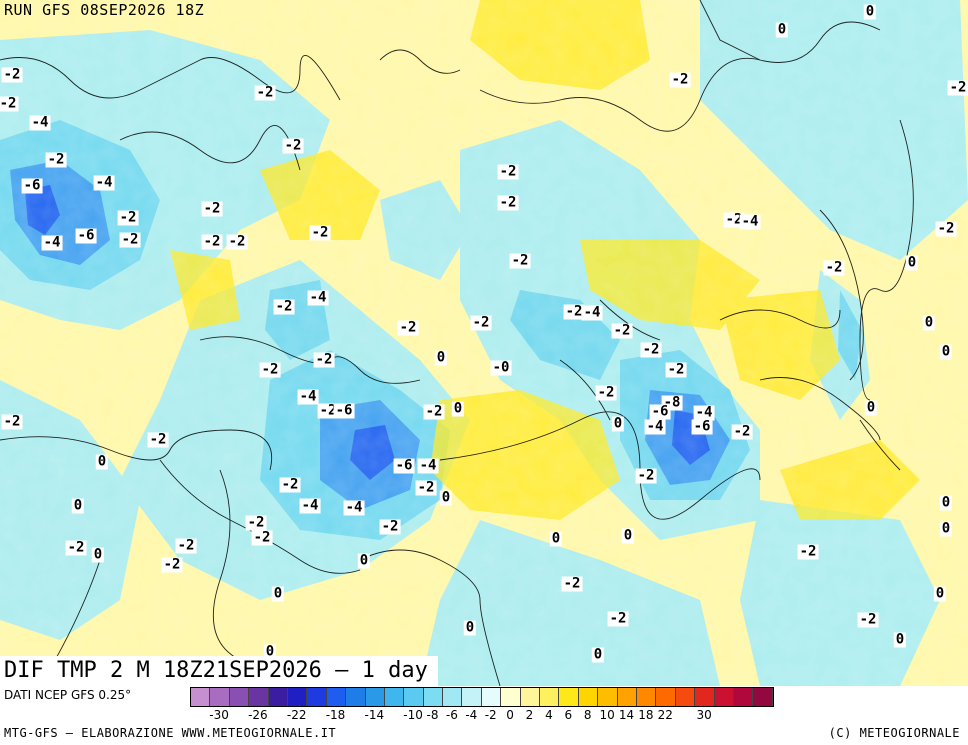 The height and width of the screenshot is (745, 968). I want to click on run-label: RUN GFS 08SEP2026 18Z, so click(104, 10).